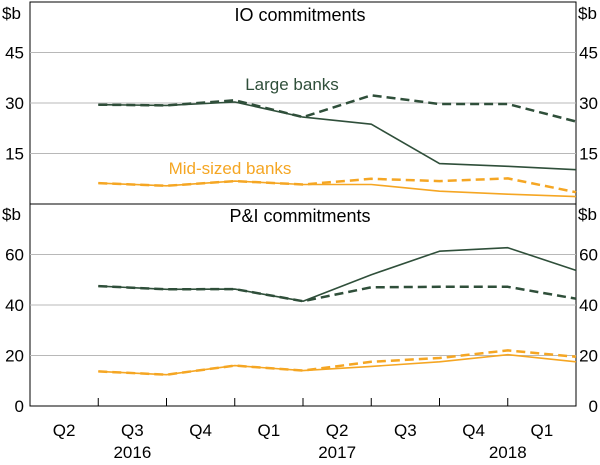 This screenshot has width=600, height=465. I want to click on pi-y-tick-label-right: 20, so click(588, 356).